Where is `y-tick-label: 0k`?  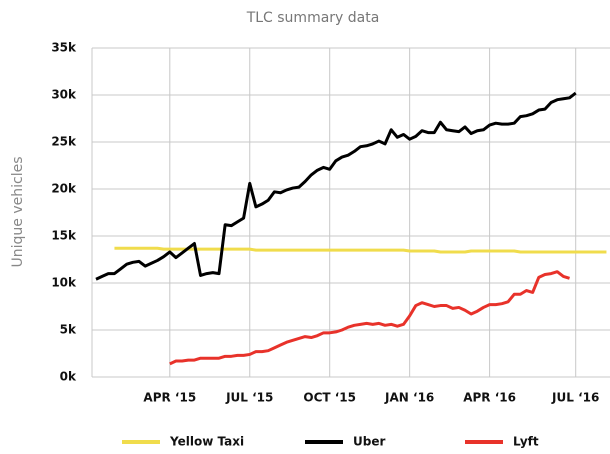
y-tick-label: 0k is located at coordinates (68, 377).